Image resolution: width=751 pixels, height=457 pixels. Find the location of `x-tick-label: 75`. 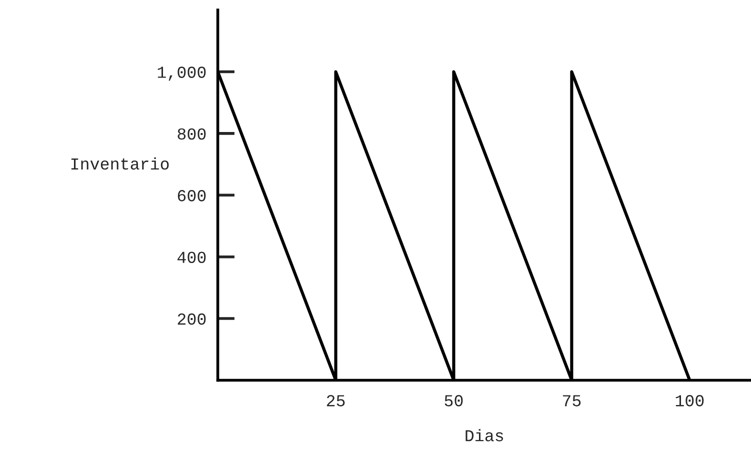

x-tick-label: 75 is located at coordinates (571, 400).